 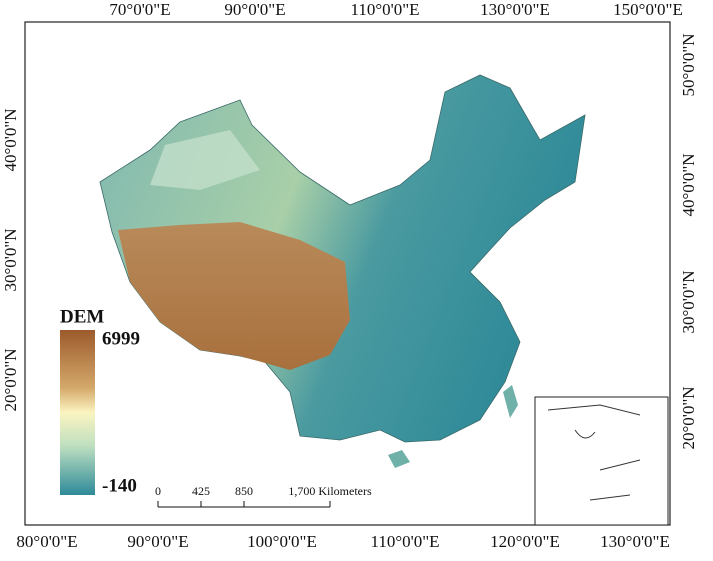 What do you see at coordinates (515, 9) in the screenshot?
I see `top-label: 130°0'0"E` at bounding box center [515, 9].